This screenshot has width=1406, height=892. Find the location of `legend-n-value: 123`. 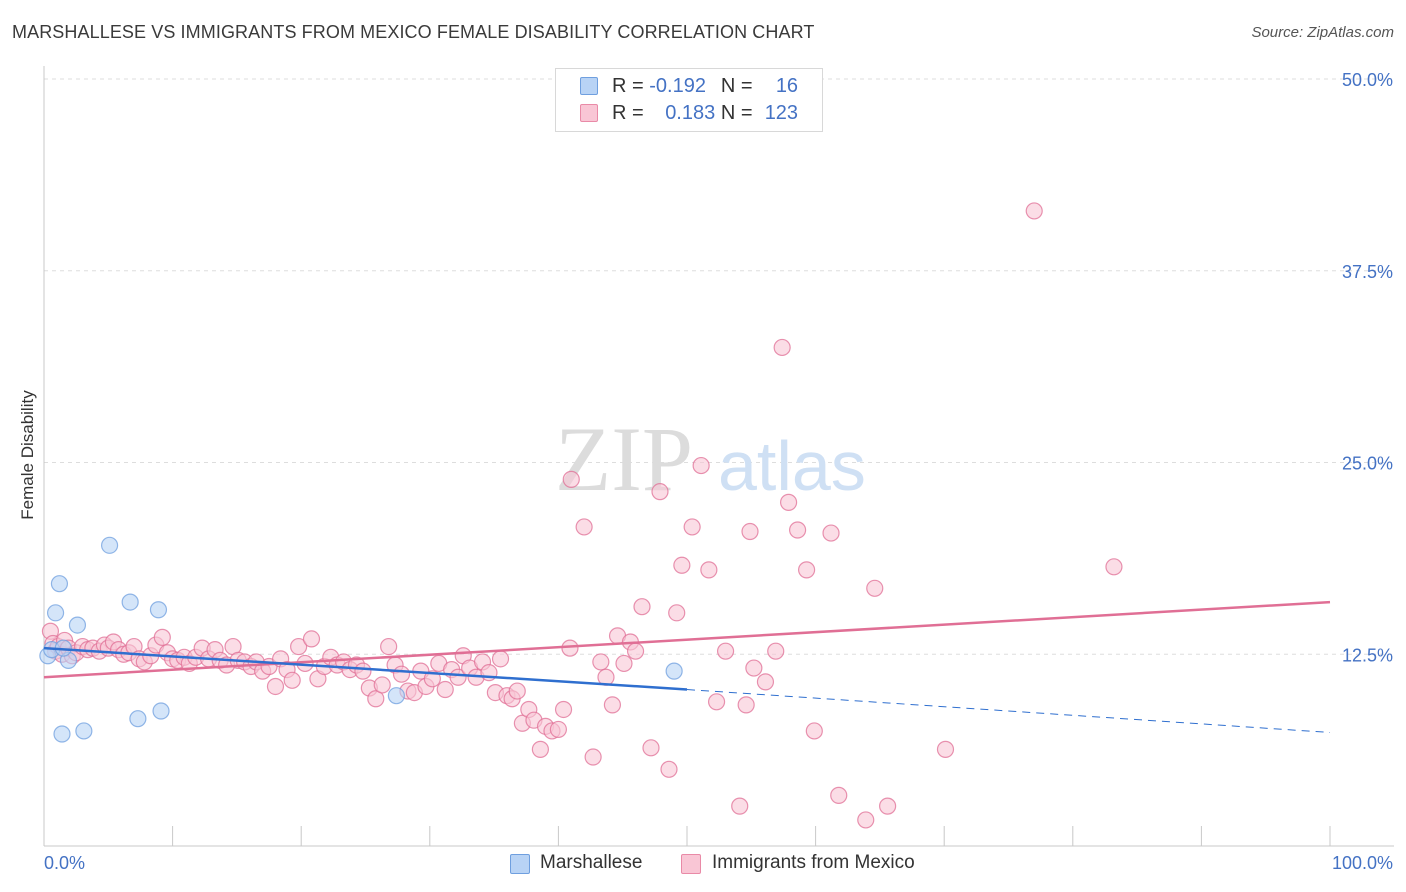

legend-n-value: 123 is located at coordinates (781, 113).